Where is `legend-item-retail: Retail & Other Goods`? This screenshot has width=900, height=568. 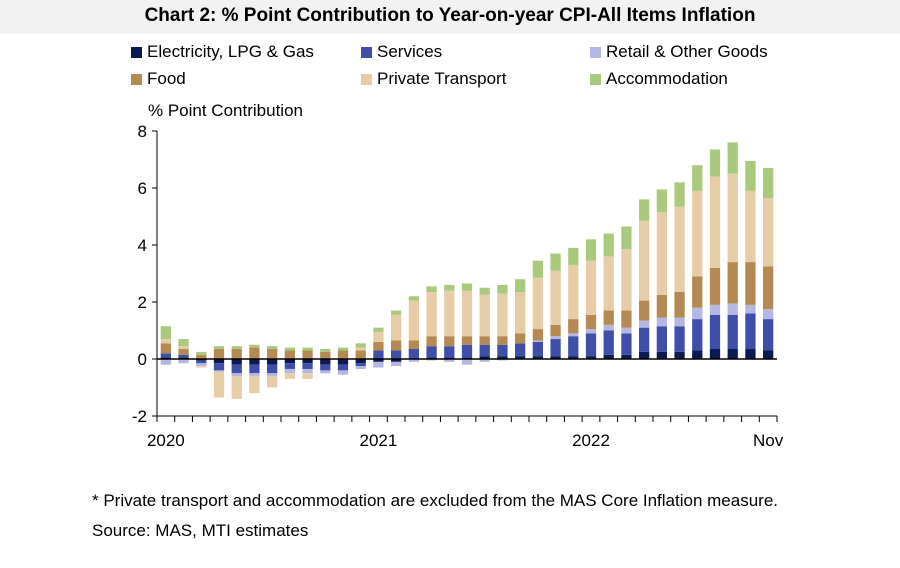
legend-item-retail: Retail & Other Goods is located at coordinates (679, 52).